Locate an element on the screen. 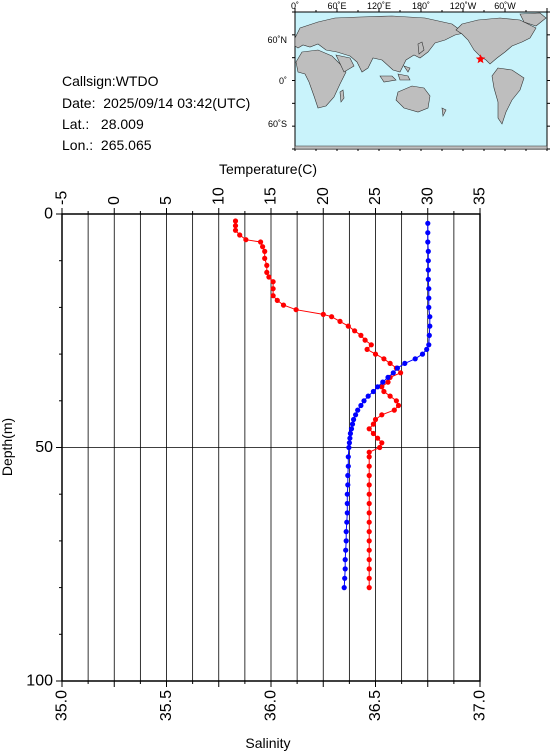  map-top-label: 0˚ is located at coordinates (295, 6).